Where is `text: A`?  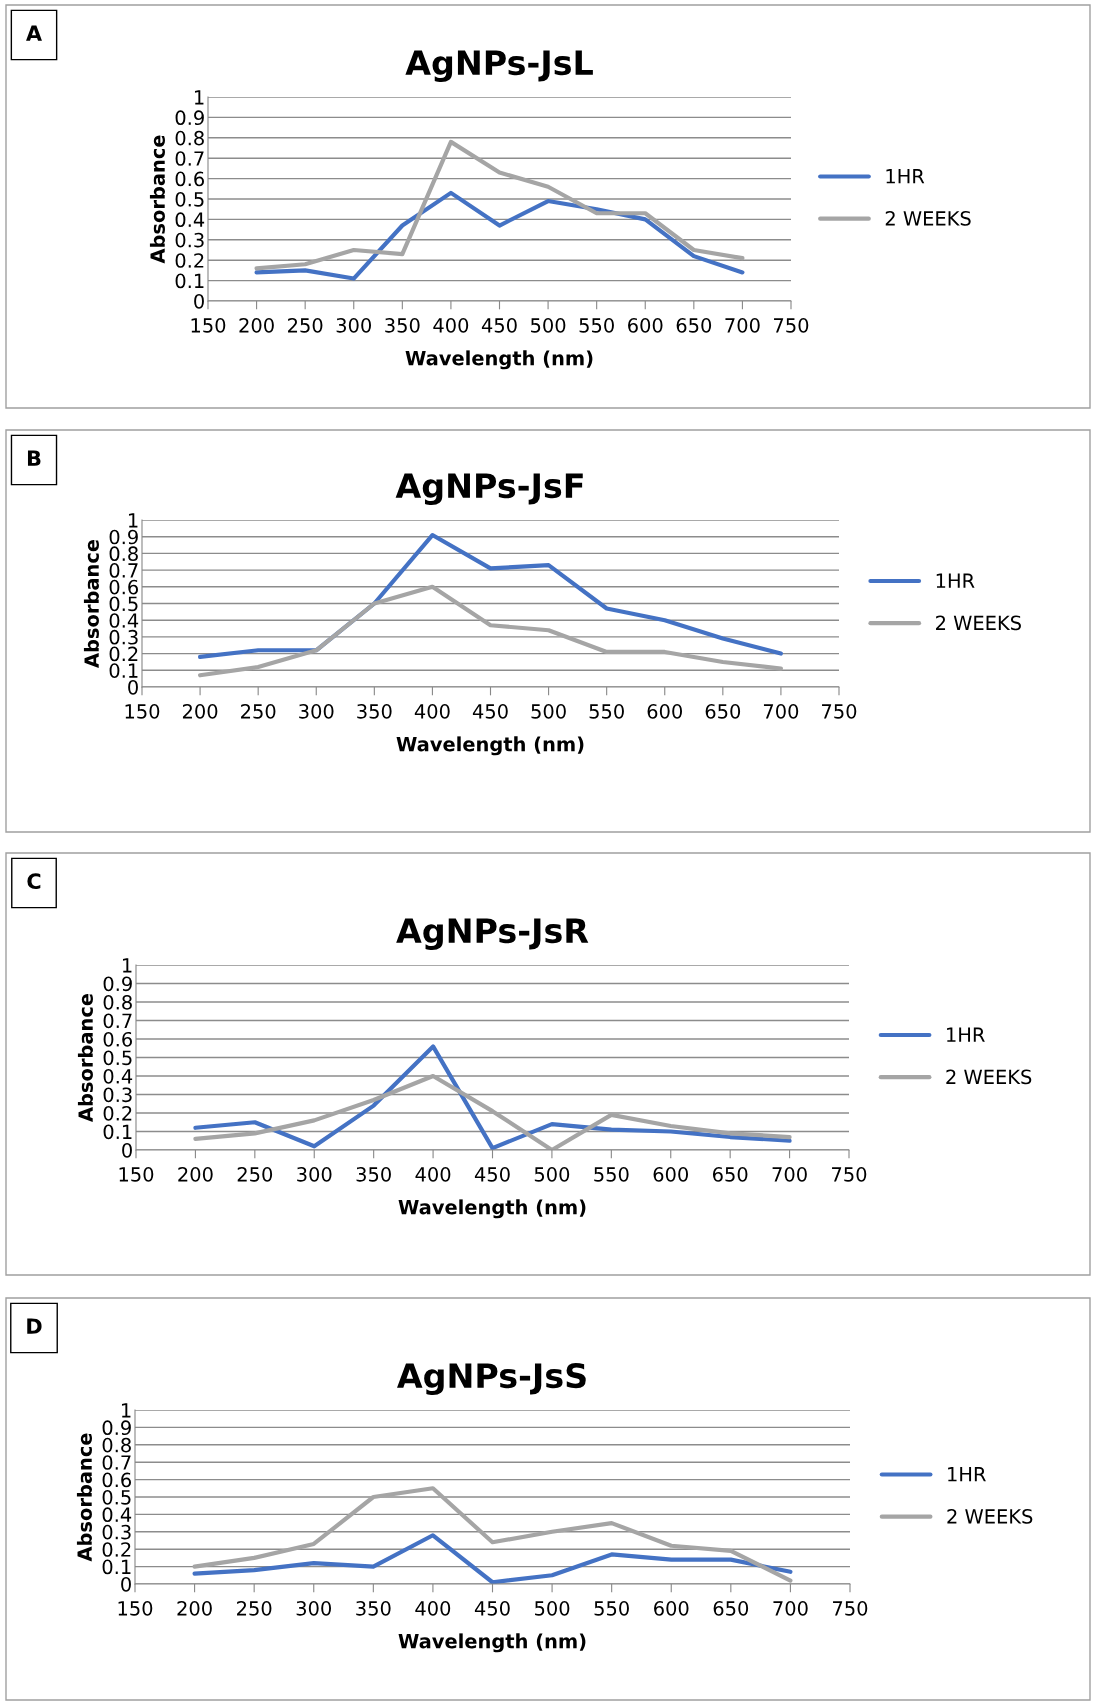
text: A is located at coordinates (34, 33).